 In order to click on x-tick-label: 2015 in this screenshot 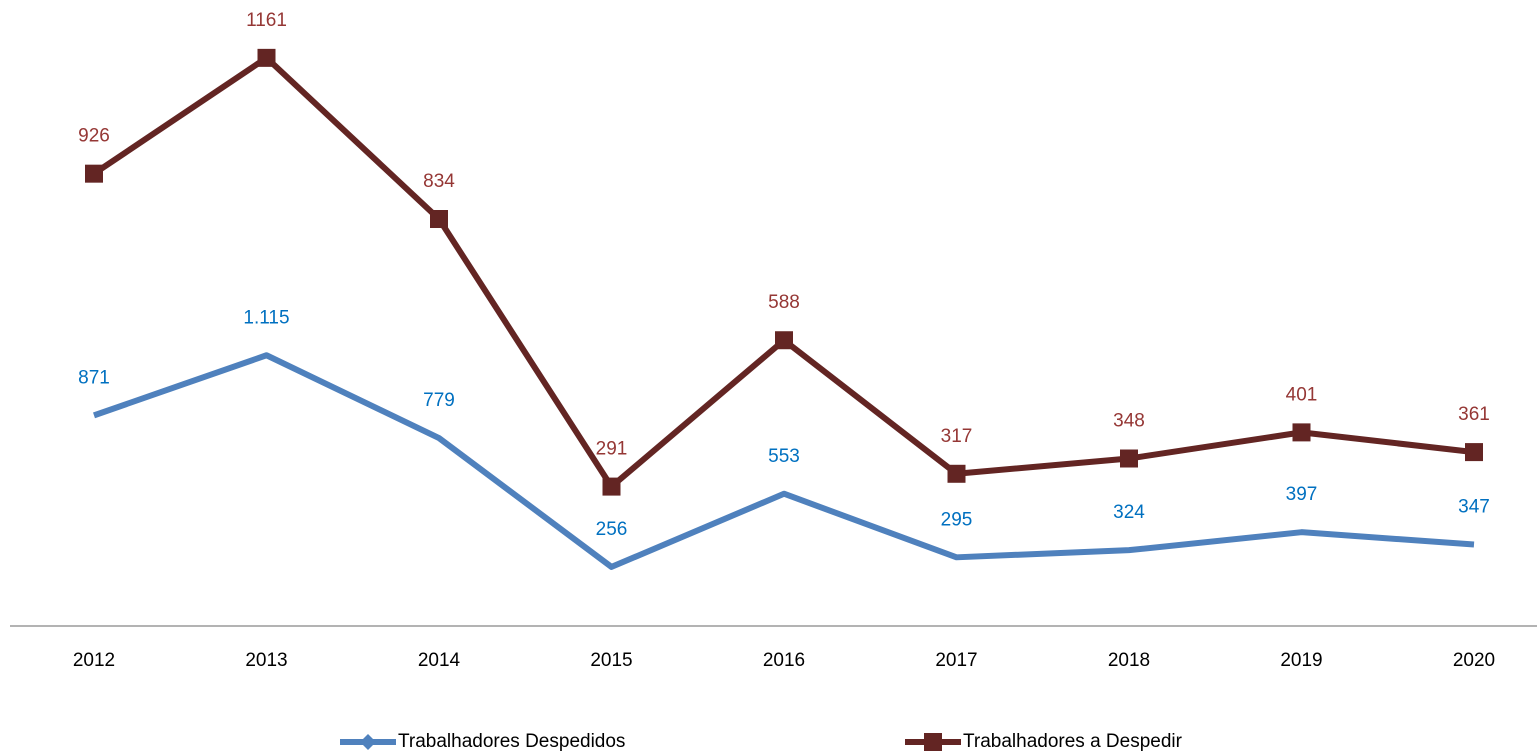, I will do `click(611, 660)`.